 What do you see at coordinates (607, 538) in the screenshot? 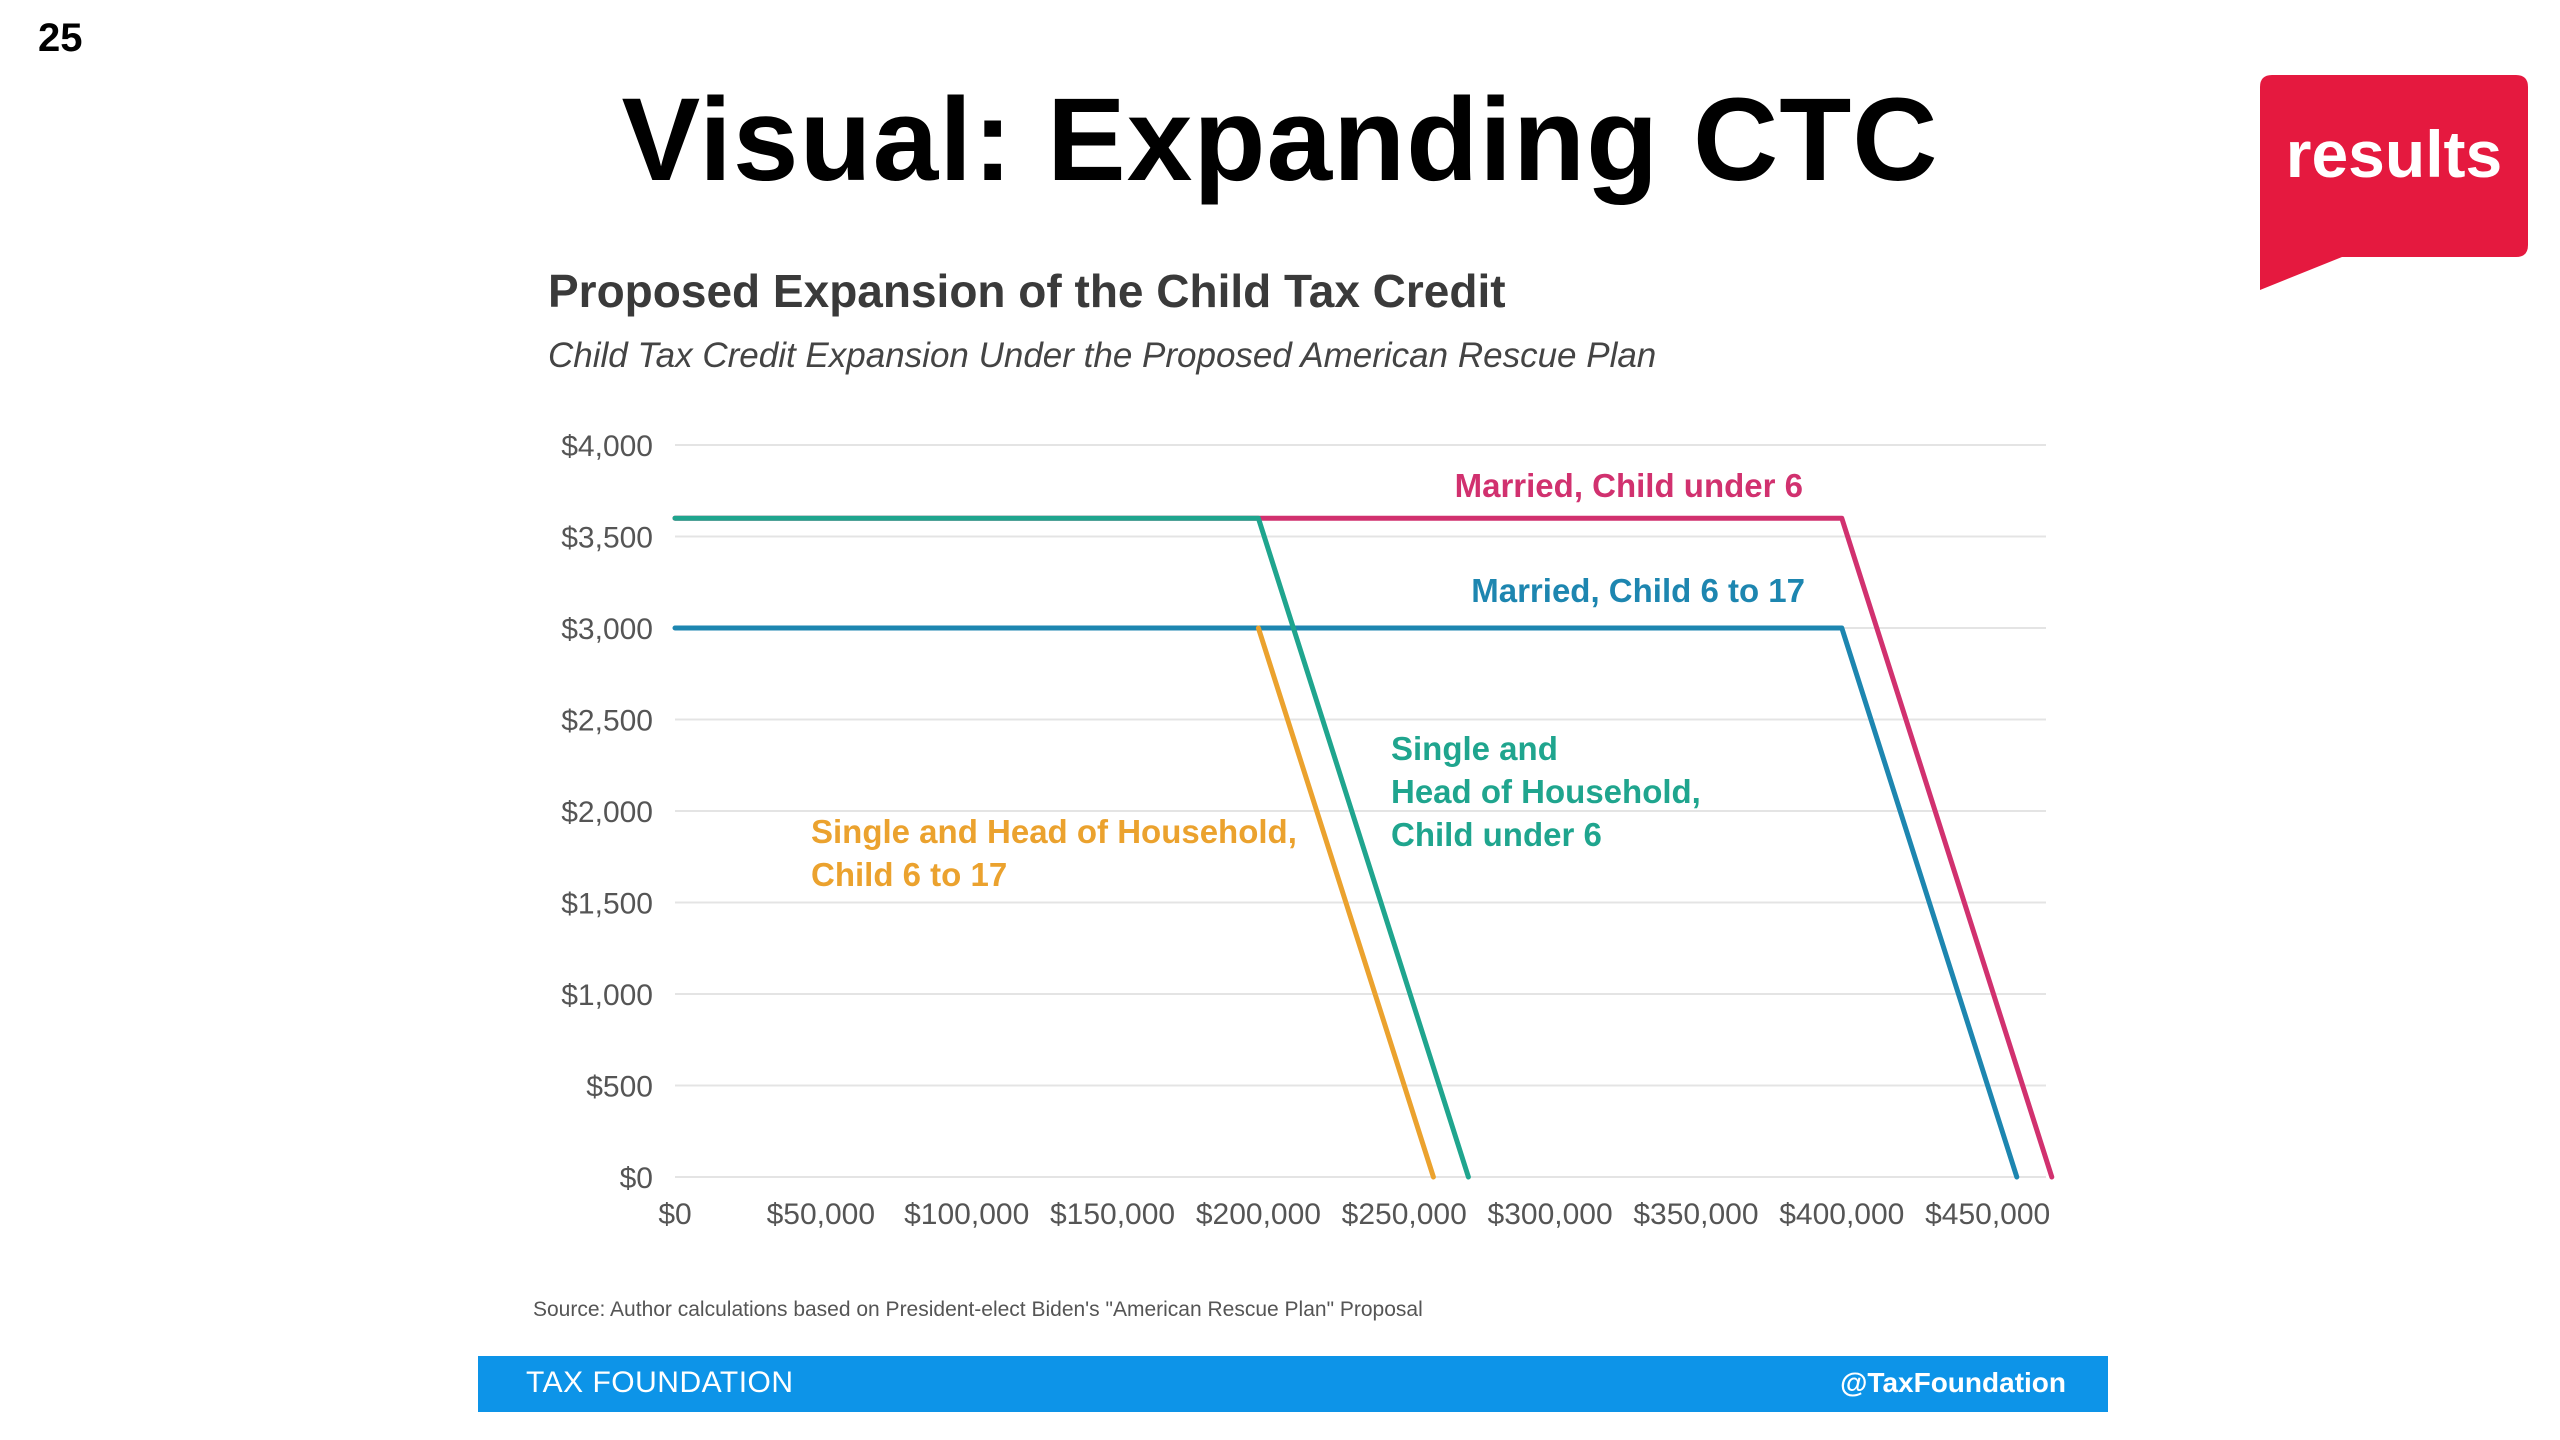
I see `y-tick-label: $3,500` at bounding box center [607, 538].